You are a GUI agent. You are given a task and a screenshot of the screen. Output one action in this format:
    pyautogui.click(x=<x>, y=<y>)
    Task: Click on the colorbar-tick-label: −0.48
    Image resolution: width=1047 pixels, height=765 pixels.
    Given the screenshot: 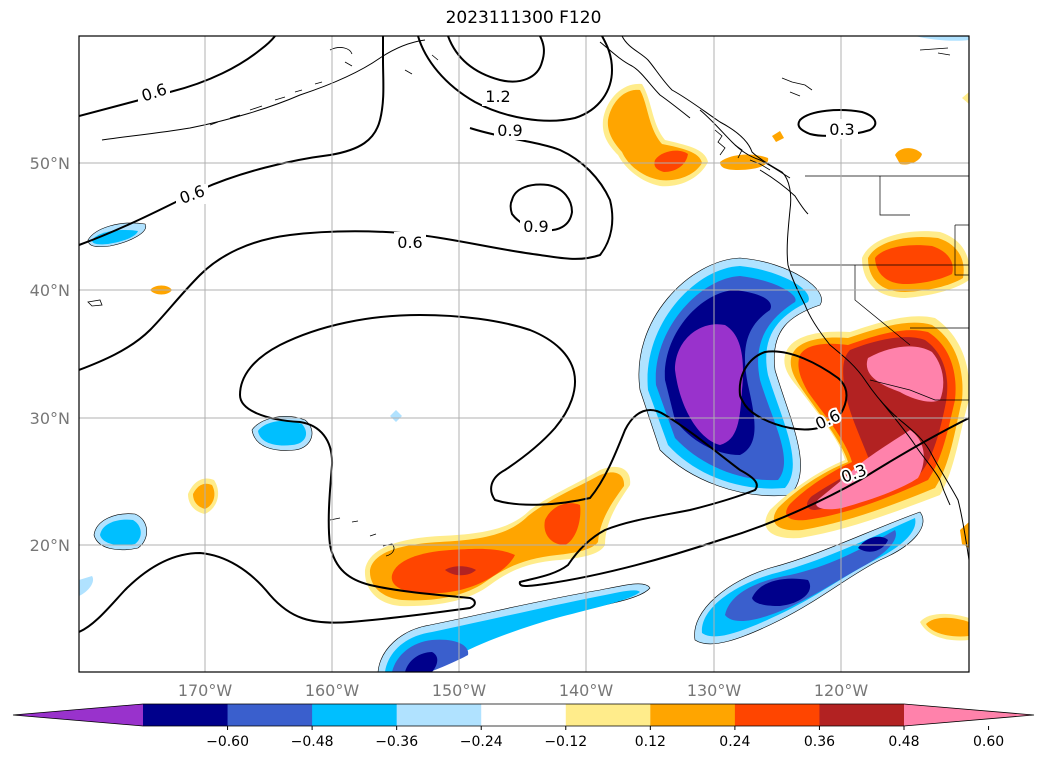 What is the action you would take?
    pyautogui.click(x=312, y=742)
    